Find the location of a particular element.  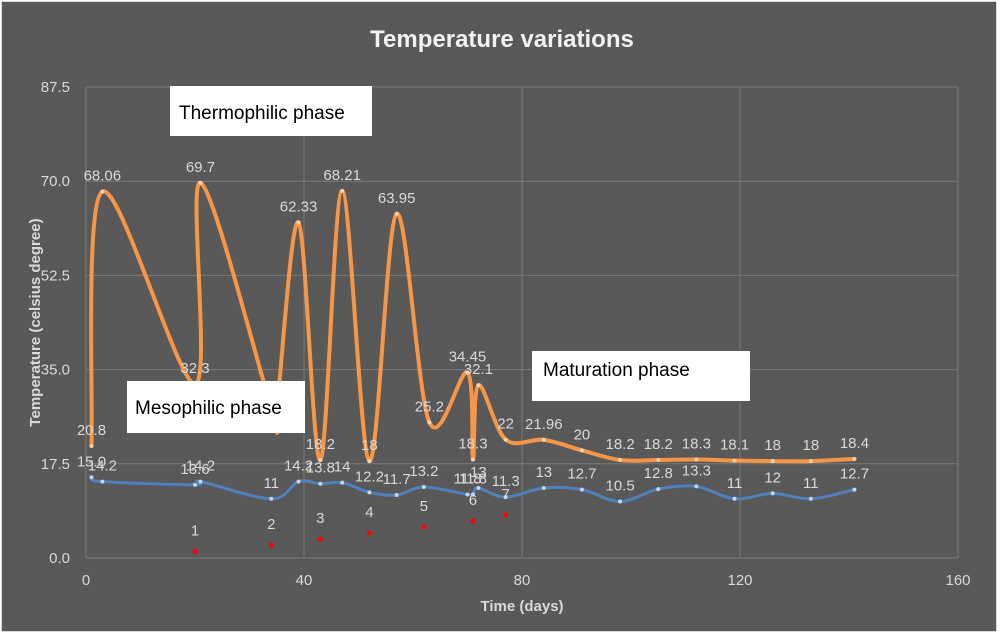

series-0-data-label: 18.4 is located at coordinates (854, 443).